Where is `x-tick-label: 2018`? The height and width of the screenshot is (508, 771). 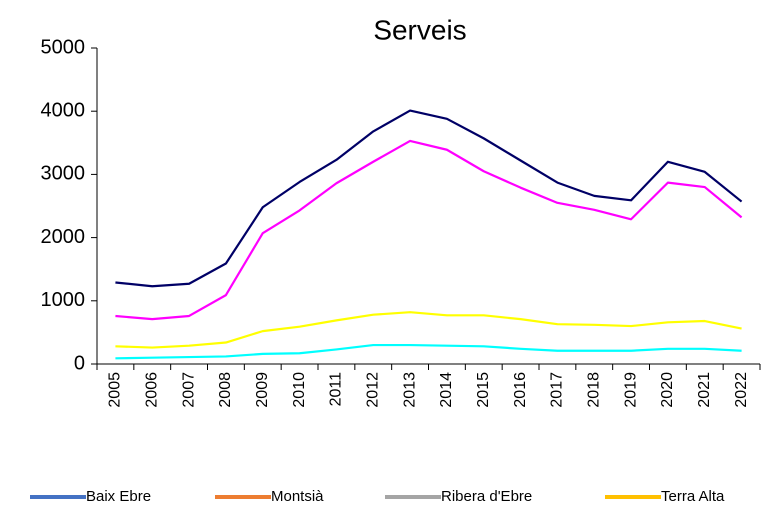
x-tick-label: 2018 is located at coordinates (593, 390).